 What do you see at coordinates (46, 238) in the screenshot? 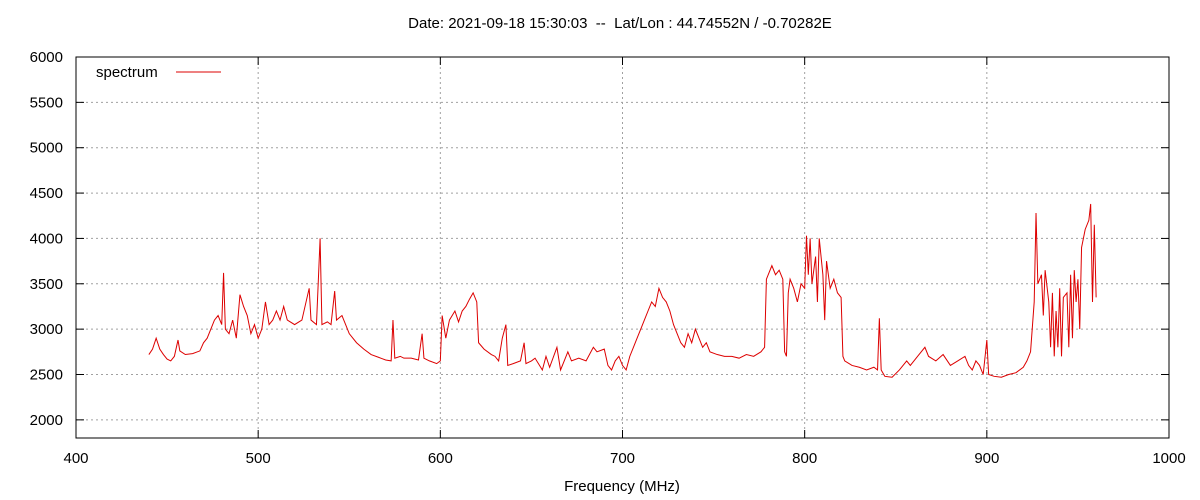
I see `y-tick-label: 4000` at bounding box center [46, 238].